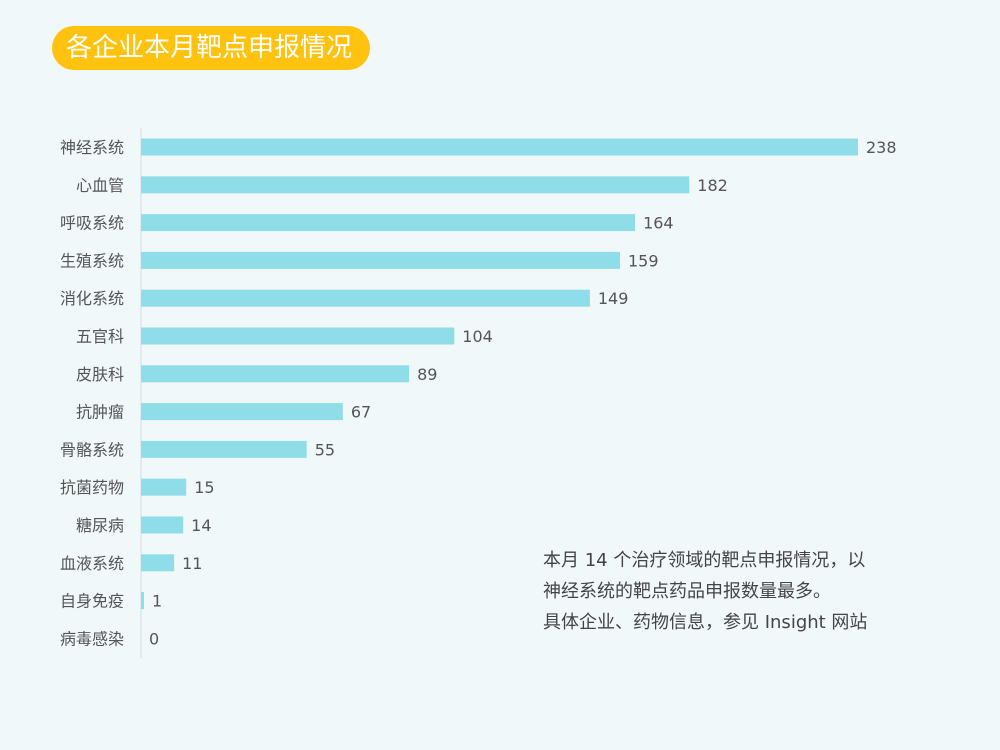  What do you see at coordinates (92, 638) in the screenshot?
I see `category-label: 病毒感染` at bounding box center [92, 638].